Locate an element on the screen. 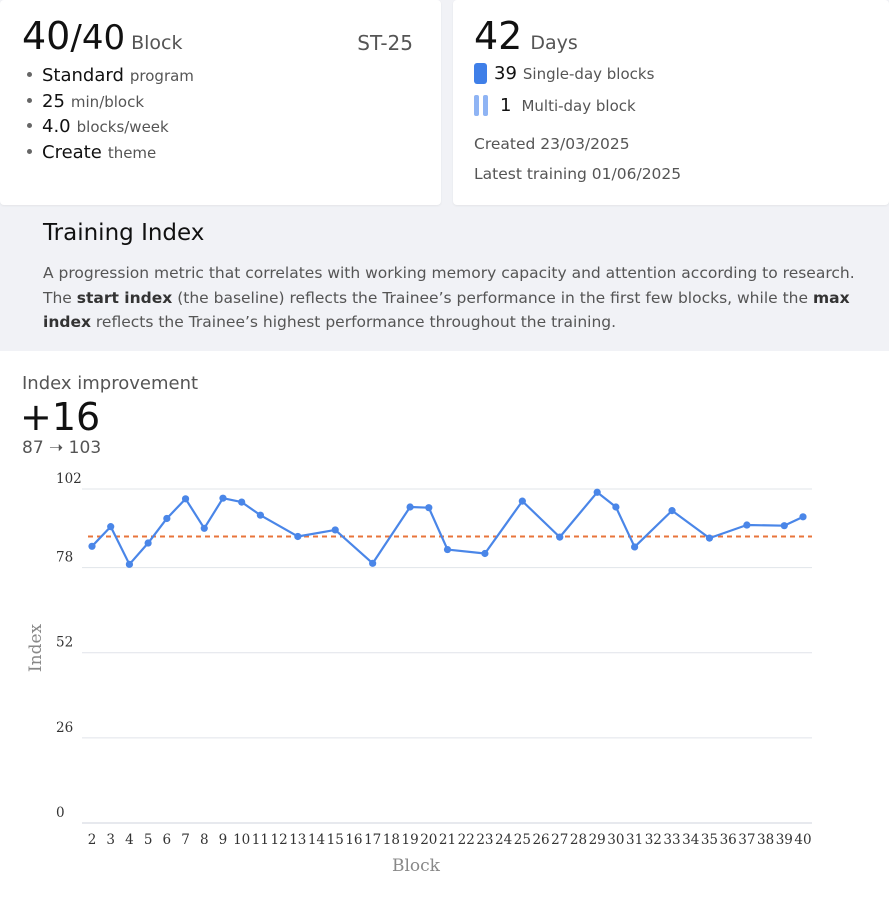 The width and height of the screenshot is (889, 914). training-index-title: Training Index is located at coordinates (124, 233).